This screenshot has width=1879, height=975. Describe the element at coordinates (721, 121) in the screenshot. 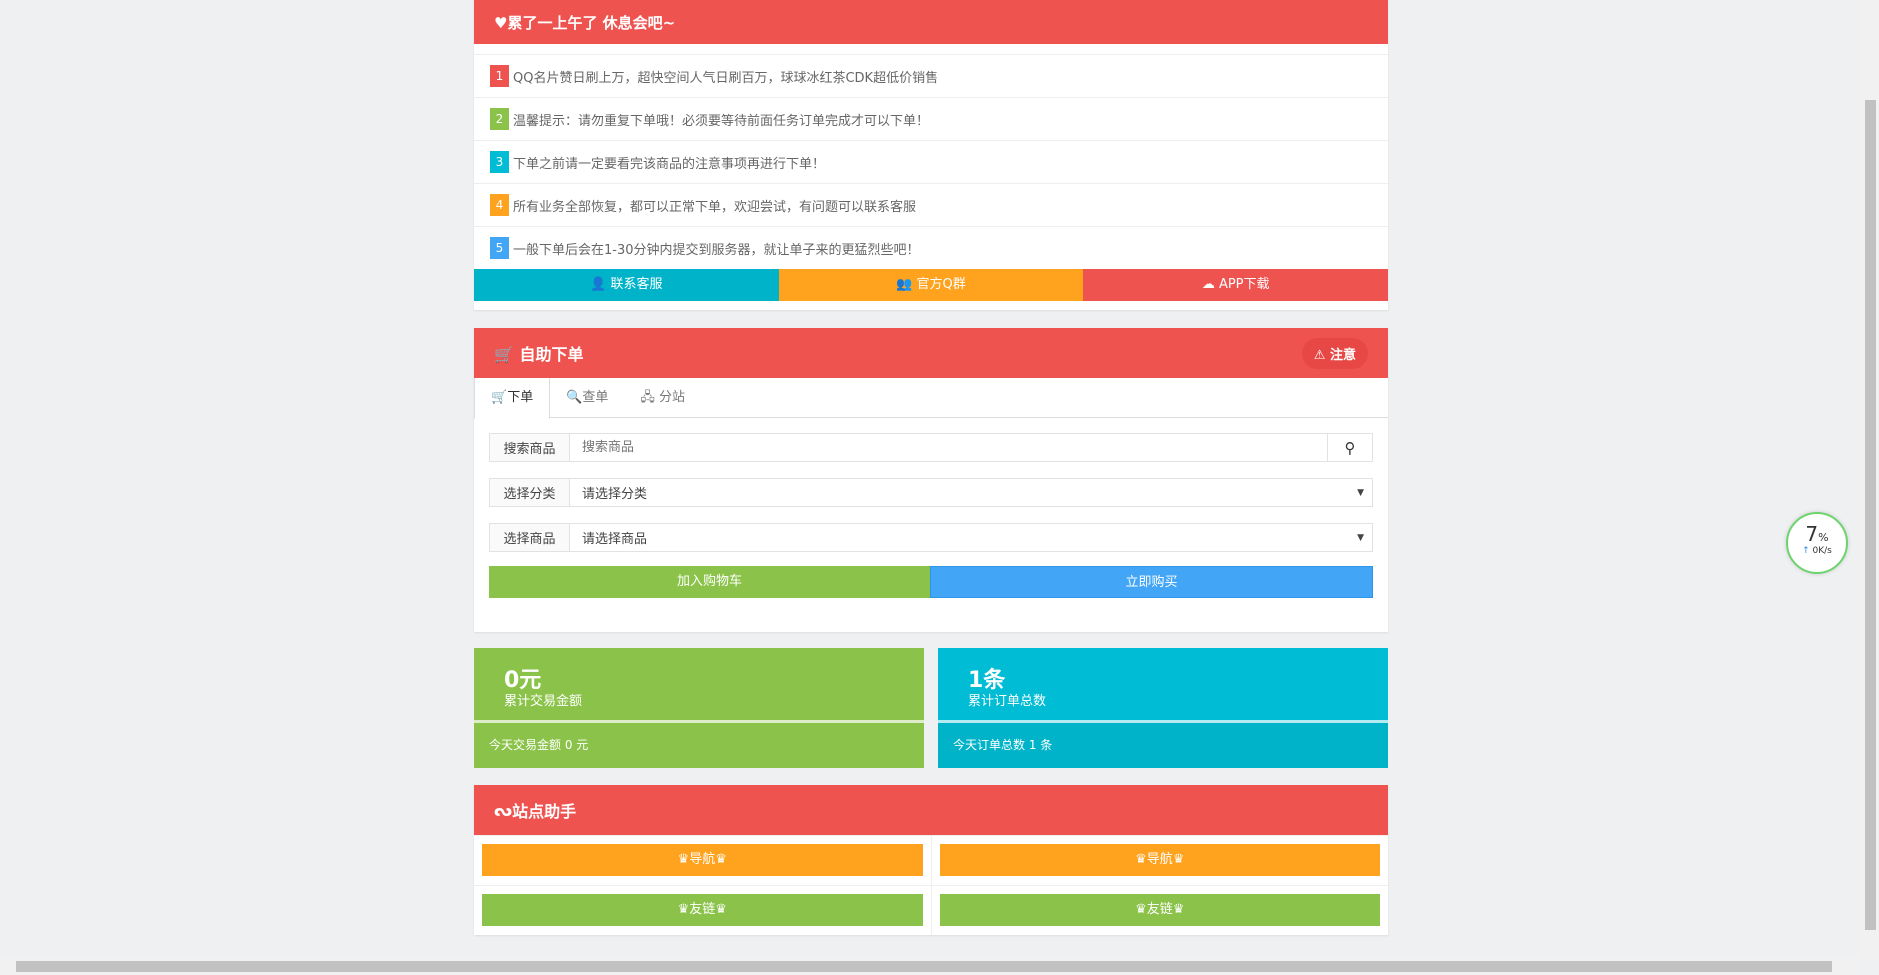

I see `notice-text: 温馨提示：请勿重复下单哦！必须要等待前面任务订单完成才可以下单！` at that location.